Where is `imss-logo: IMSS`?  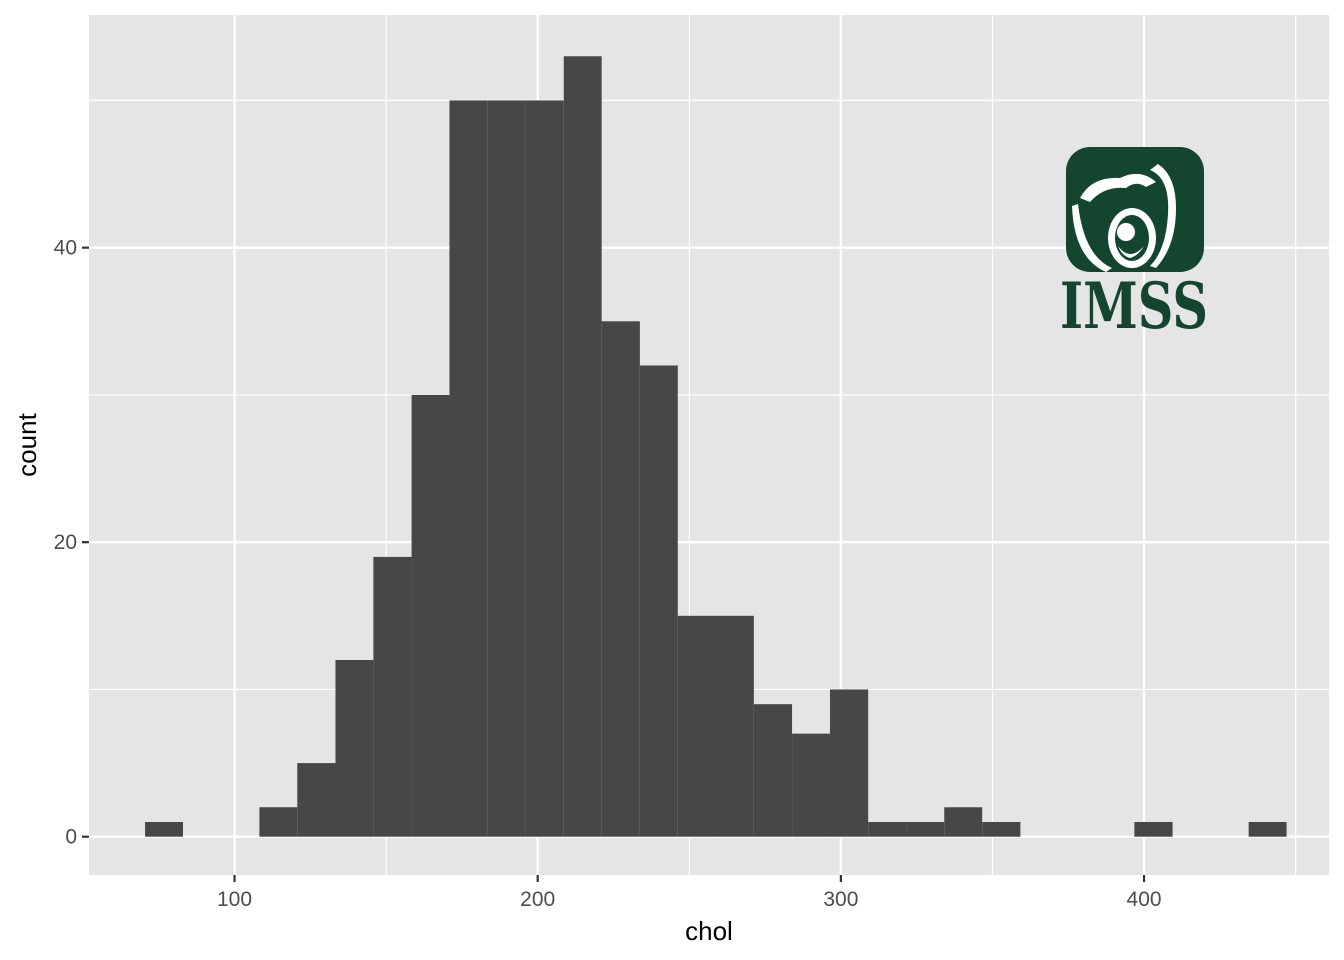 imss-logo: IMSS is located at coordinates (1134, 245).